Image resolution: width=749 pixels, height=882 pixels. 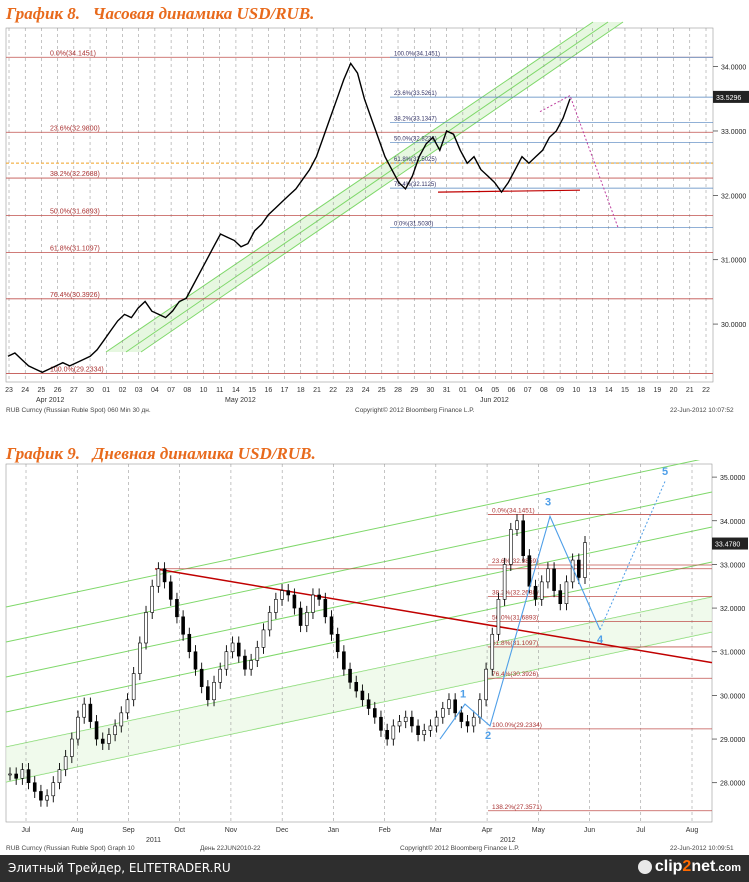 I want to click on x-tick-label: Oct, so click(x=179, y=830).